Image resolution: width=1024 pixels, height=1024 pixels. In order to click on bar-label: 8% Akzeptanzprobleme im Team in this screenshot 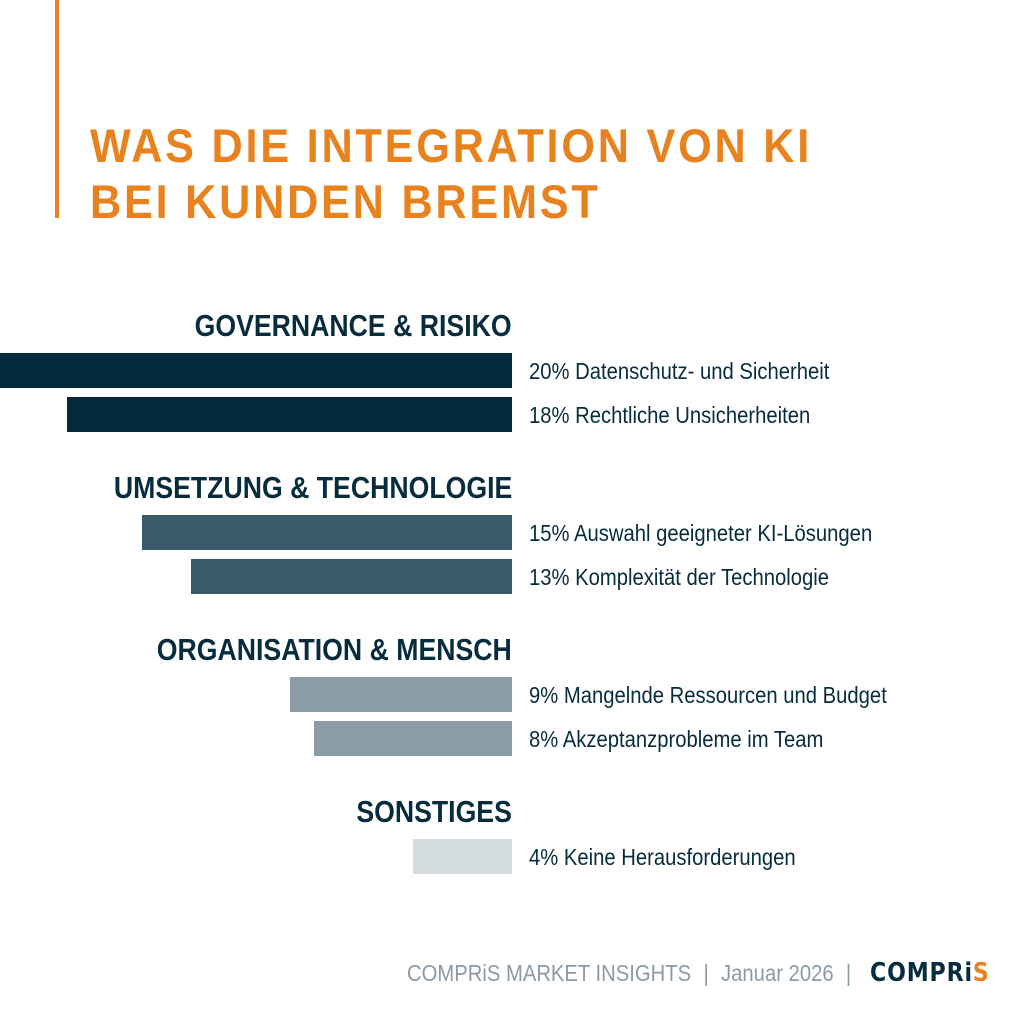, I will do `click(676, 739)`.